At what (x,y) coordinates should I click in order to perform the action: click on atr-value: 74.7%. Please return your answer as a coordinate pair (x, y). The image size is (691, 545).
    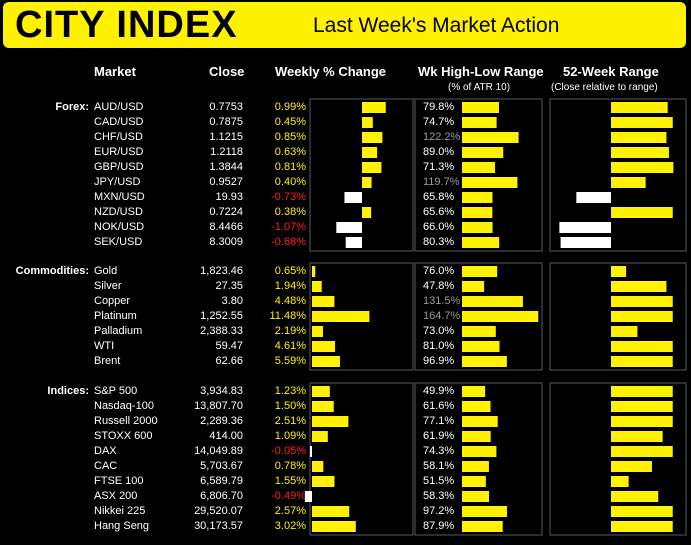
    Looking at the image, I should click on (439, 122).